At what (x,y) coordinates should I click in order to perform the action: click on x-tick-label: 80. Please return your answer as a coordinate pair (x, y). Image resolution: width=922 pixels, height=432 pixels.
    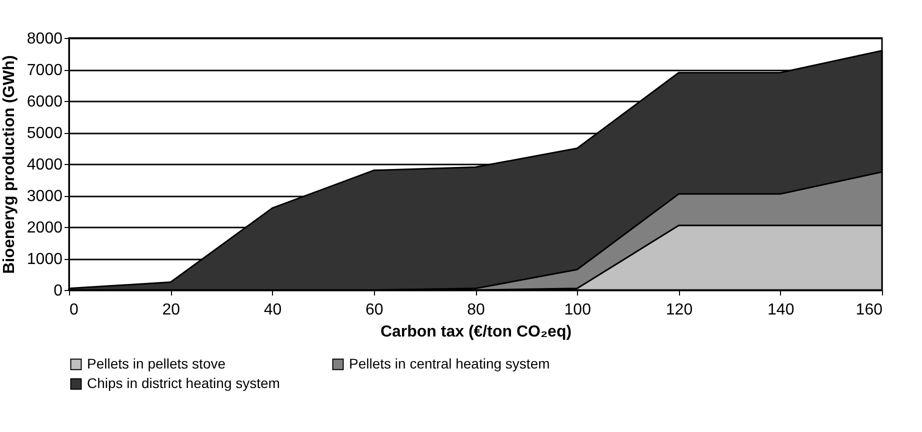
    Looking at the image, I should click on (476, 310).